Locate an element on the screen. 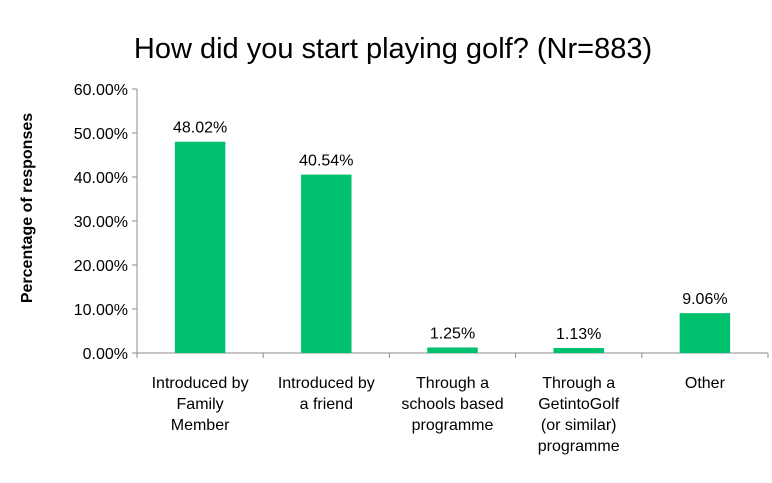 The width and height of the screenshot is (772, 483). chart-title: How did you start playing golf? (Nr=883) is located at coordinates (393, 49).